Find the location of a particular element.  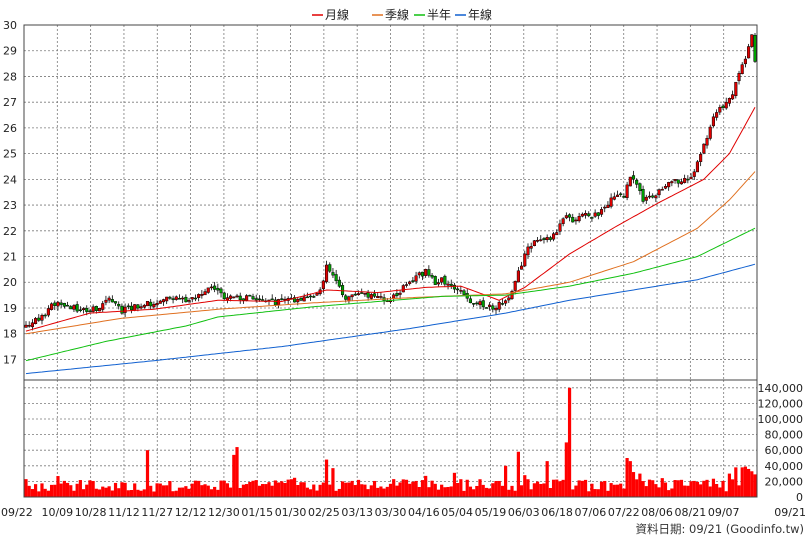

price-tick-label: 30 is located at coordinates (10, 25).